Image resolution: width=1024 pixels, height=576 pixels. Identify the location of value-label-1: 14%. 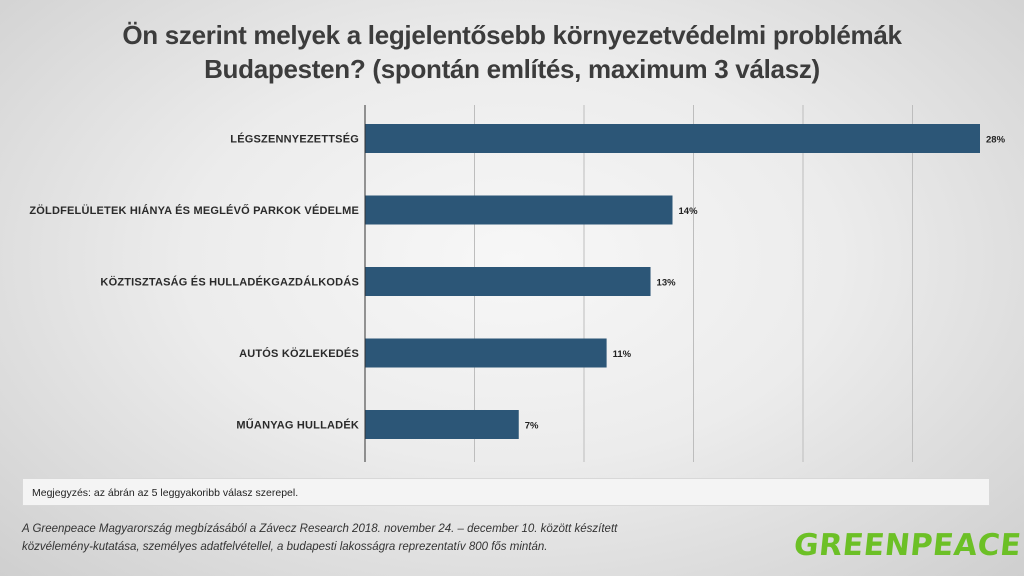
(689, 211).